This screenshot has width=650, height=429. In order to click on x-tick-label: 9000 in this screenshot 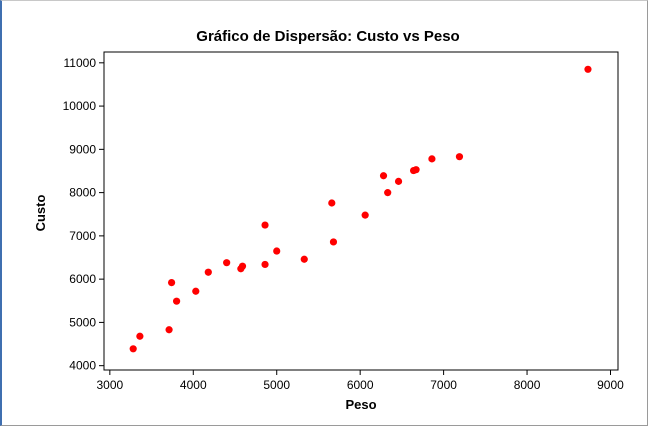, I will do `click(610, 385)`.